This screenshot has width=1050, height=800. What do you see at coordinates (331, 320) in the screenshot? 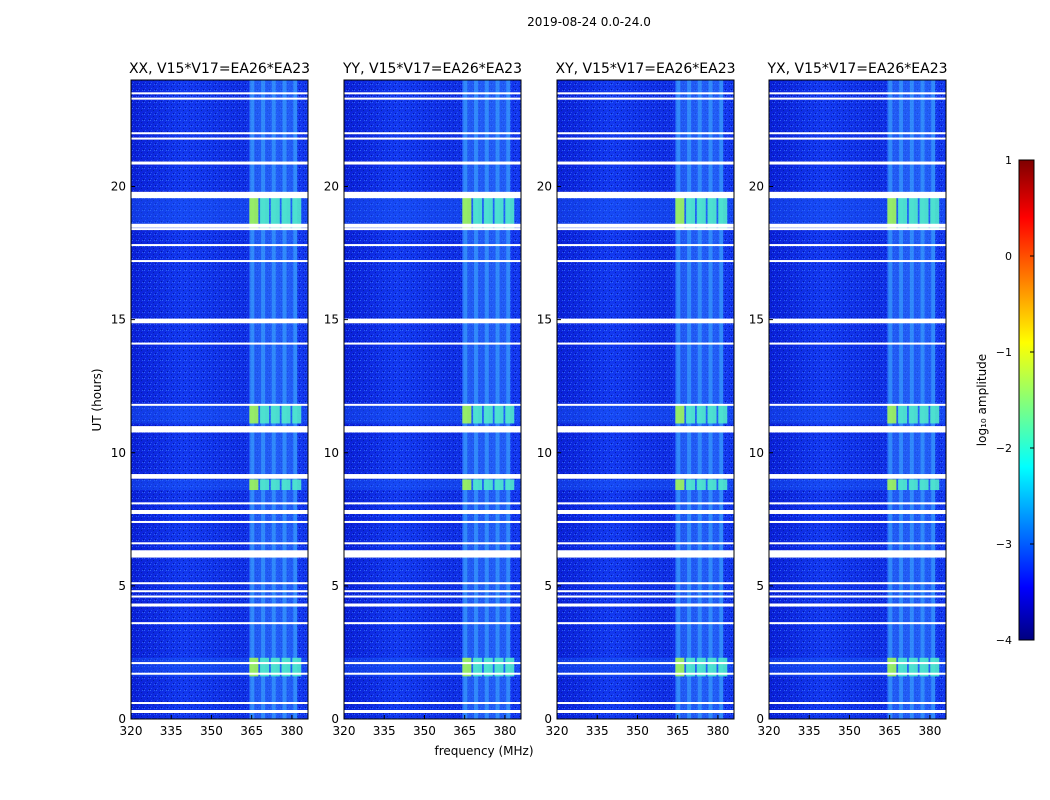
I see `y-tick-label: 15` at bounding box center [331, 320].